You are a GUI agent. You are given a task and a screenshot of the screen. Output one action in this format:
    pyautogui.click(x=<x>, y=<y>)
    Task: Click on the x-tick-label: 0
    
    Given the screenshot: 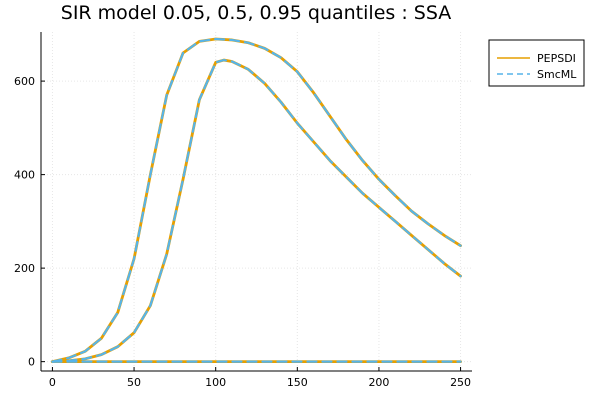 What is the action you would take?
    pyautogui.click(x=52, y=382)
    